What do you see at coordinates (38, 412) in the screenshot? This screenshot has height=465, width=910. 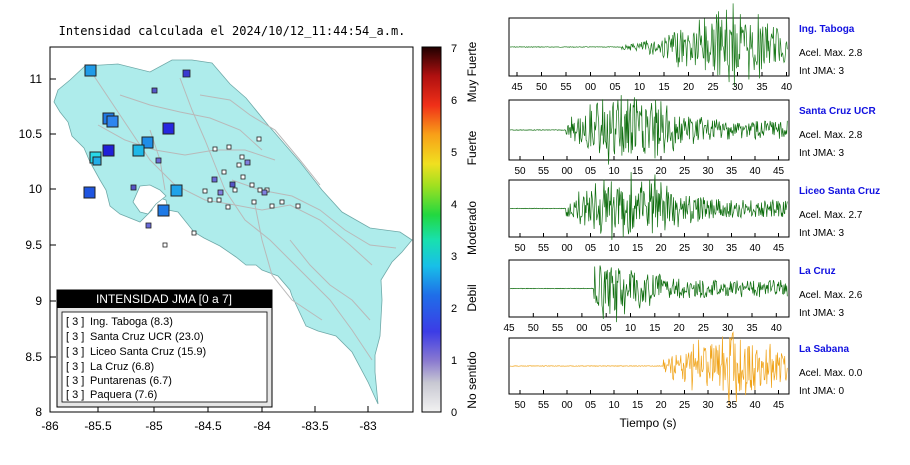 I see `y-tick-label: 8` at bounding box center [38, 412].